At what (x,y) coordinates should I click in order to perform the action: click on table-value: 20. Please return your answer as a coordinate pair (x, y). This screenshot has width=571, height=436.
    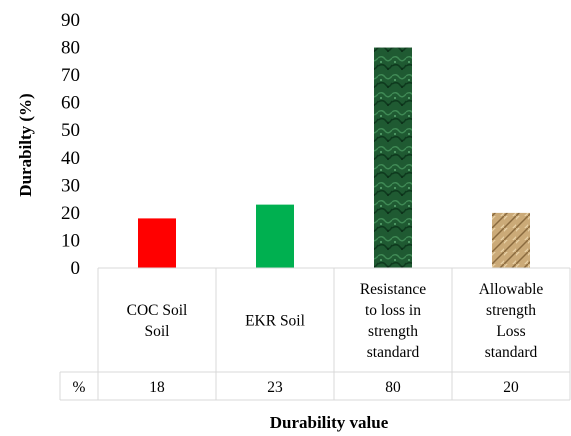
    Looking at the image, I should click on (511, 387).